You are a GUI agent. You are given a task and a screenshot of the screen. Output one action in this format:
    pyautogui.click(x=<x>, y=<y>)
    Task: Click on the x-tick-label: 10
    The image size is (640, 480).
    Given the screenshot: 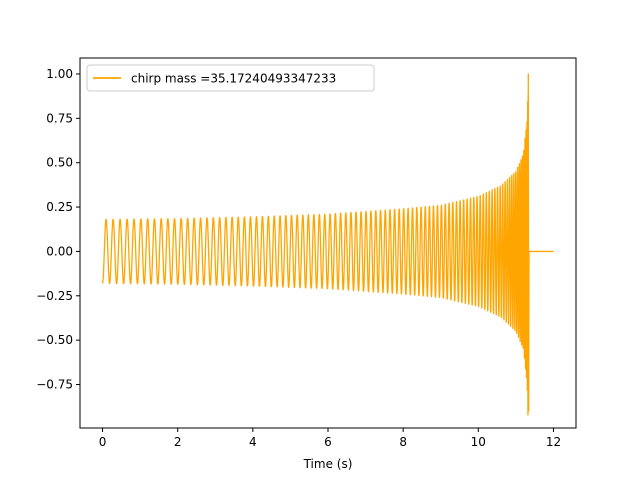 What is the action you would take?
    pyautogui.click(x=478, y=442)
    